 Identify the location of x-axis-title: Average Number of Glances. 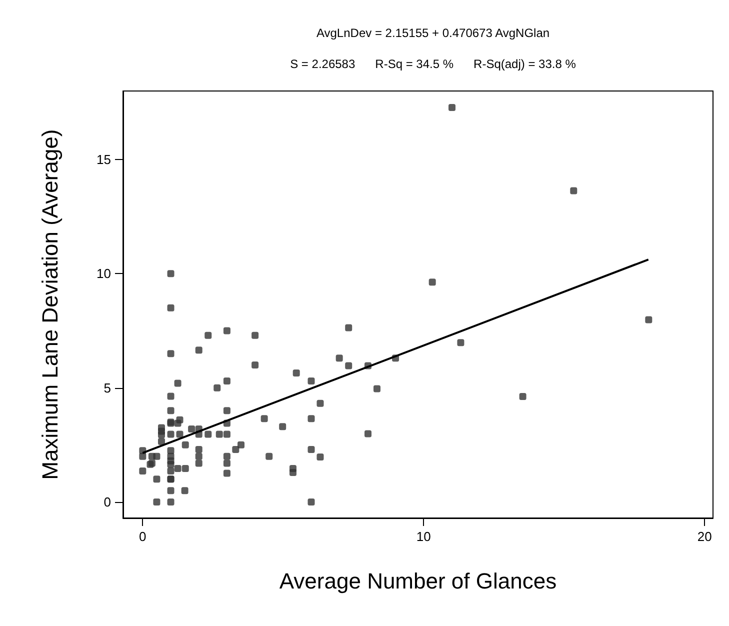
(418, 581).